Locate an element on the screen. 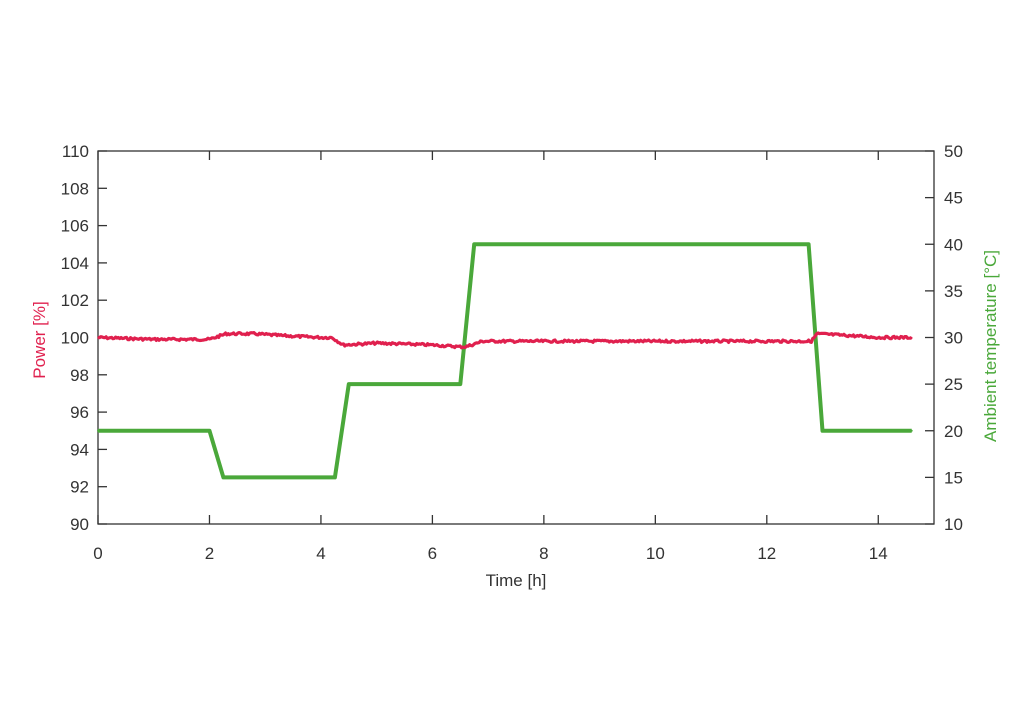 Image resolution: width=1024 pixels, height=704 pixels. right-y-tick-label: 50 is located at coordinates (953, 151).